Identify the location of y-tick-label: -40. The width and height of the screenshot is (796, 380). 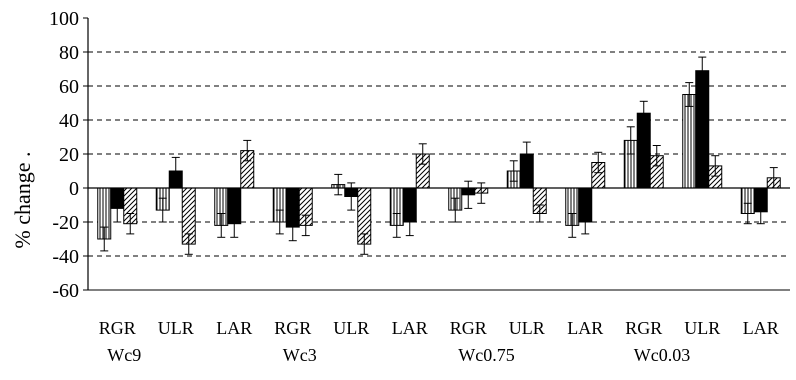
(65, 257).